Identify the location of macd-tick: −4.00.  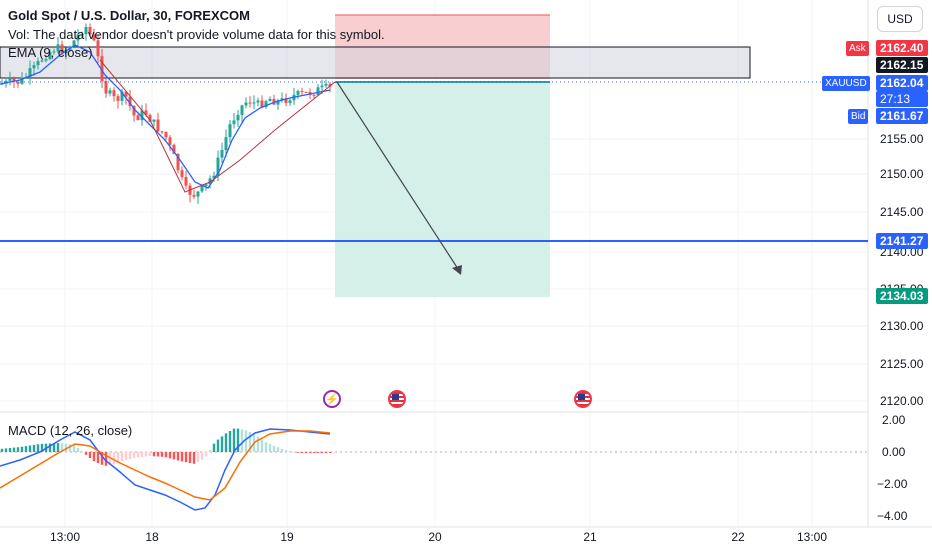
(892, 516).